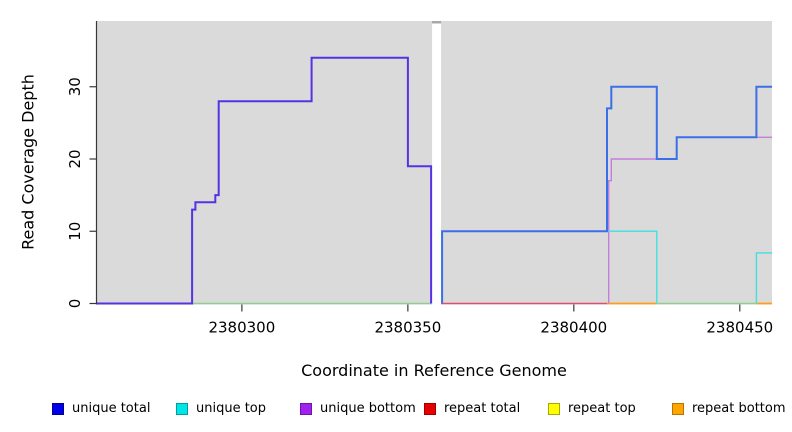 This screenshot has width=792, height=432. Describe the element at coordinates (75, 86) in the screenshot. I see `y-tick-label: 30` at that location.